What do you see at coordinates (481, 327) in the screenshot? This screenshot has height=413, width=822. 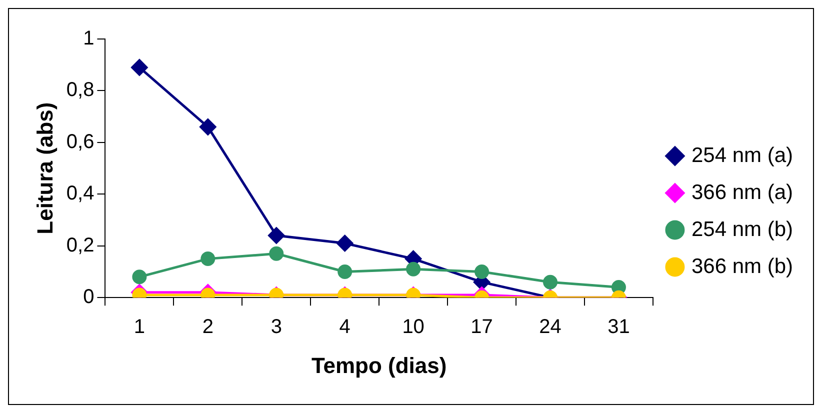 I see `x-tick-label: 17` at bounding box center [481, 327].